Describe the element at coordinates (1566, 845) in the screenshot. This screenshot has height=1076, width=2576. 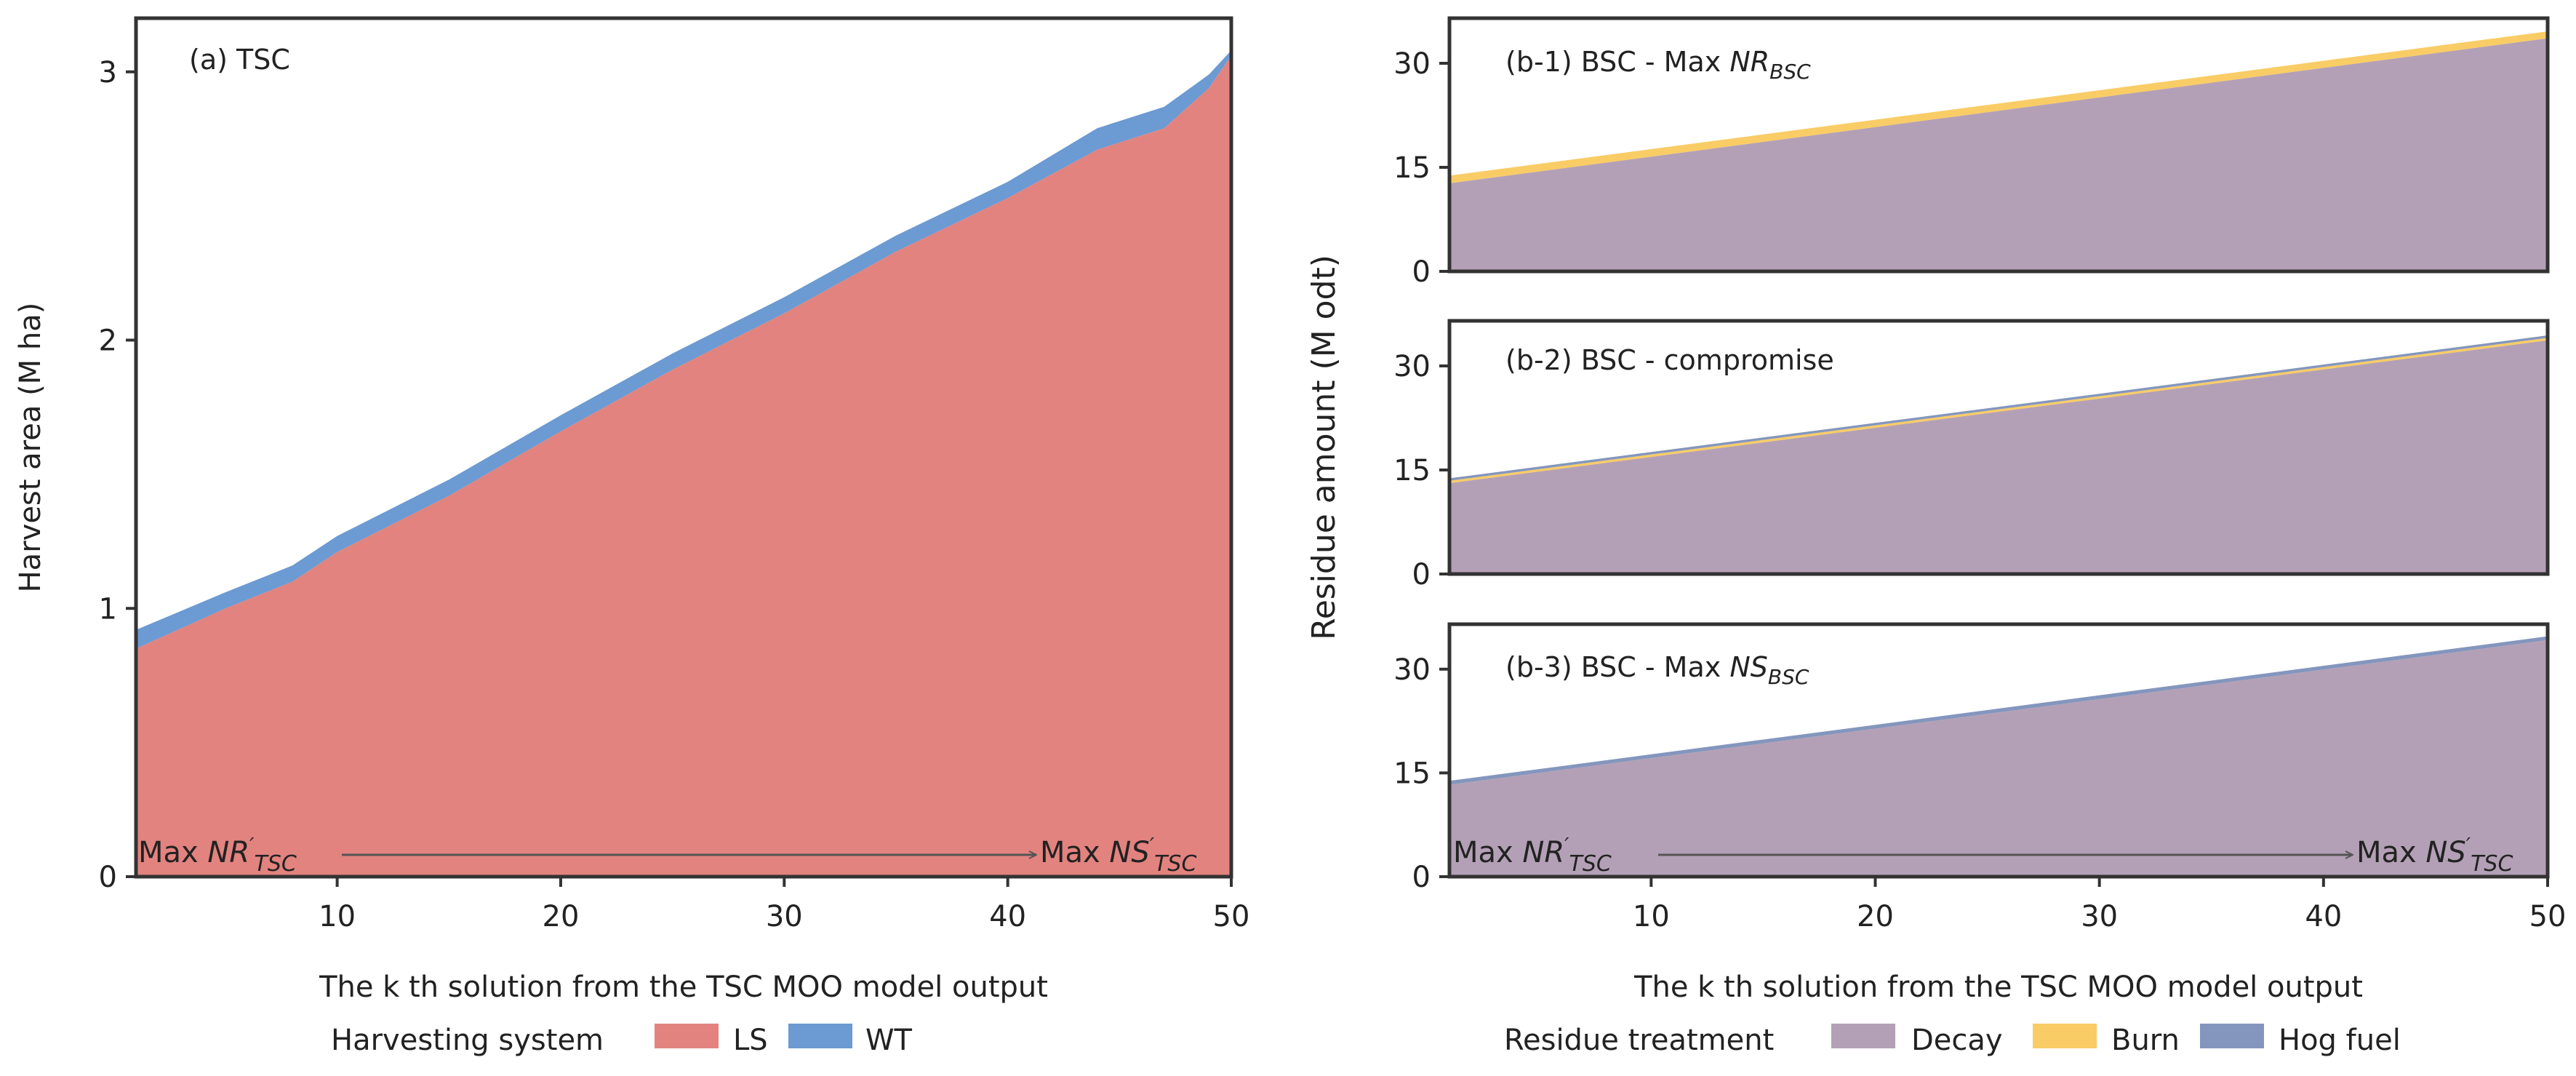
I see `b-arrow-left-prime: ′` at that location.